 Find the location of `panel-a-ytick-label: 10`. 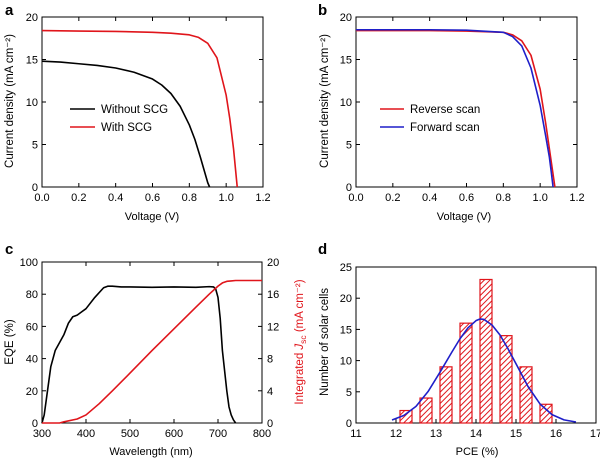

panel-a-ytick-label: 10 is located at coordinates (32, 103).